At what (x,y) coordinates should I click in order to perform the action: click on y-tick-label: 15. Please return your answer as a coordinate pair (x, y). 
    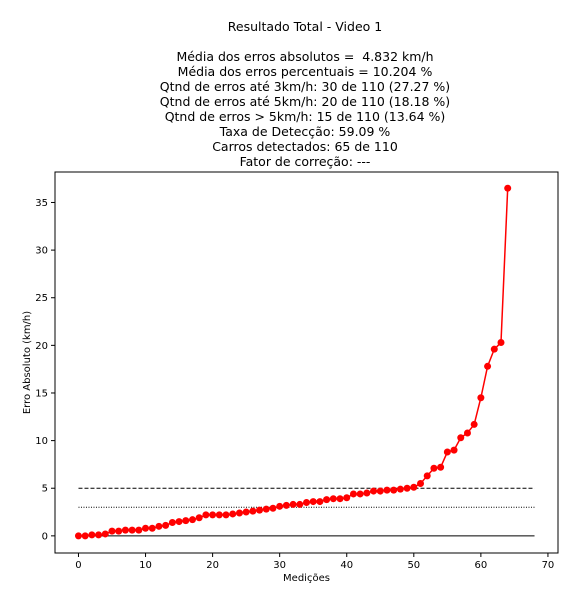
    Looking at the image, I should click on (41, 393).